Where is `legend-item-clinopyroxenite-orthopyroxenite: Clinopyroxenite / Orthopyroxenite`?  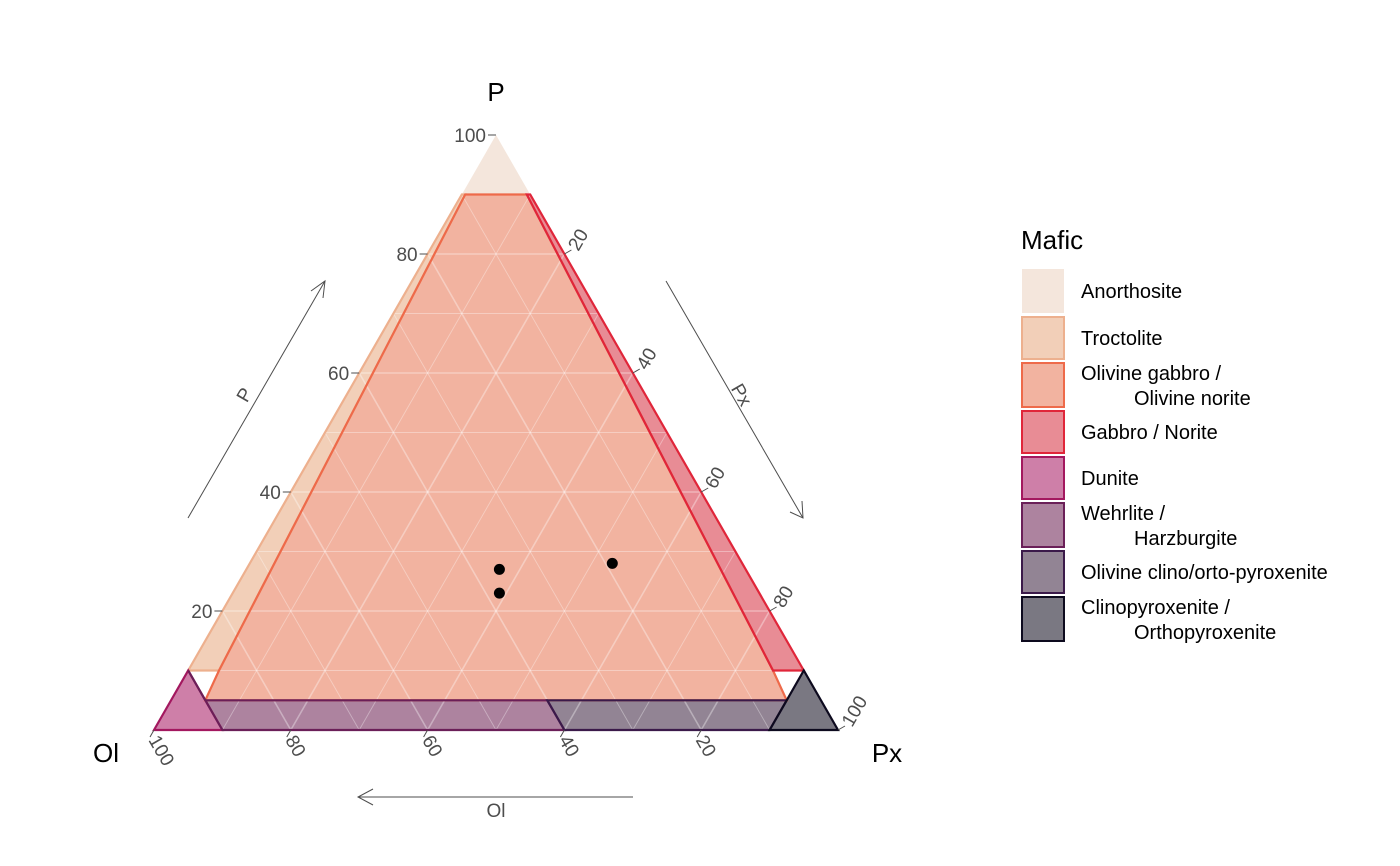 legend-item-clinopyroxenite-orthopyroxenite: Clinopyroxenite / Orthopyroxenite is located at coordinates (1148, 620).